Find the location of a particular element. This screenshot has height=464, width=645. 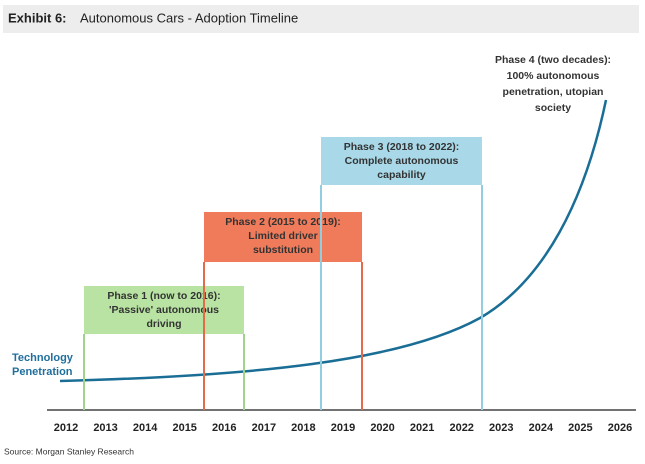

year-label: 2022 is located at coordinates (461, 428).